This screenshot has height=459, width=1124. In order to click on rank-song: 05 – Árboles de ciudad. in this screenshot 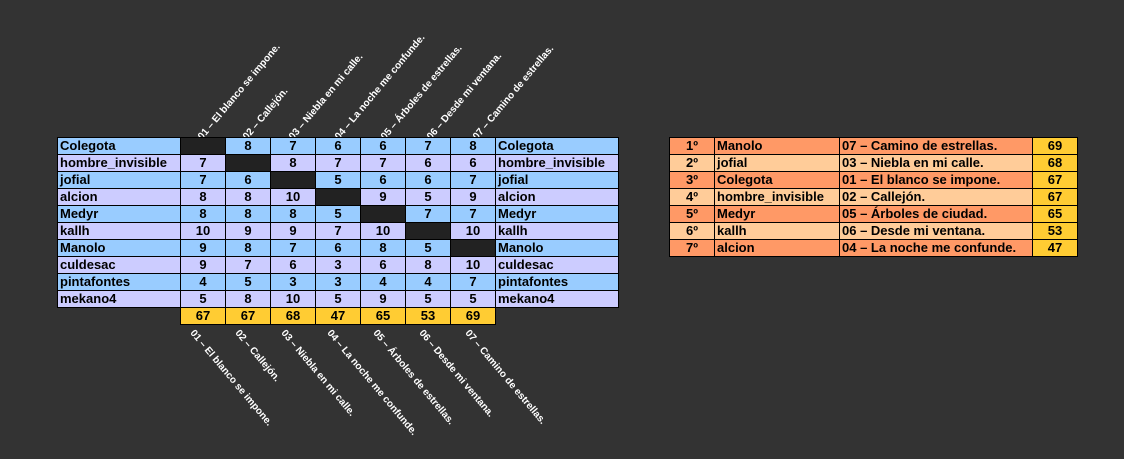, I will do `click(936, 214)`.